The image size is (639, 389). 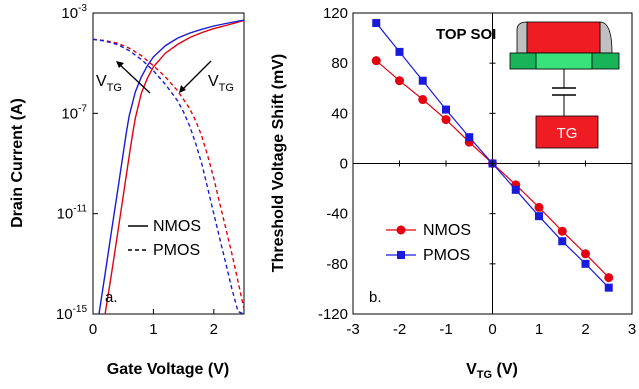 I want to click on inset-title: TOP SOI, so click(x=466, y=34).